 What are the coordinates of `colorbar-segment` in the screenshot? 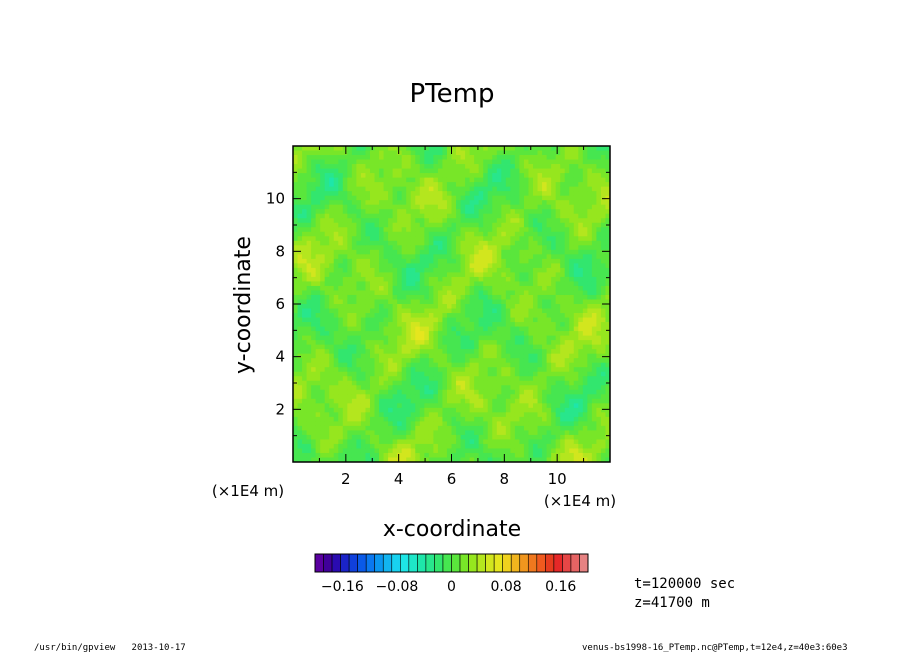 It's located at (370, 563).